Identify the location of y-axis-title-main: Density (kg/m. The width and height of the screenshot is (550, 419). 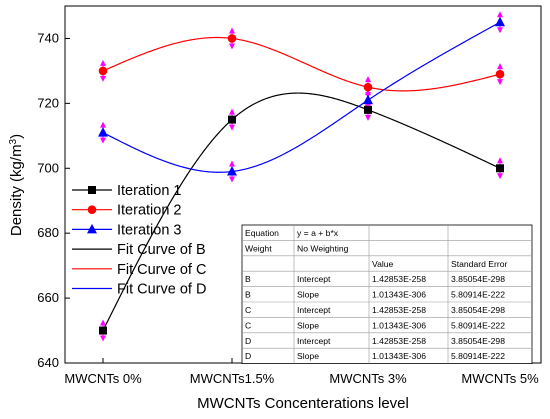
(16, 190).